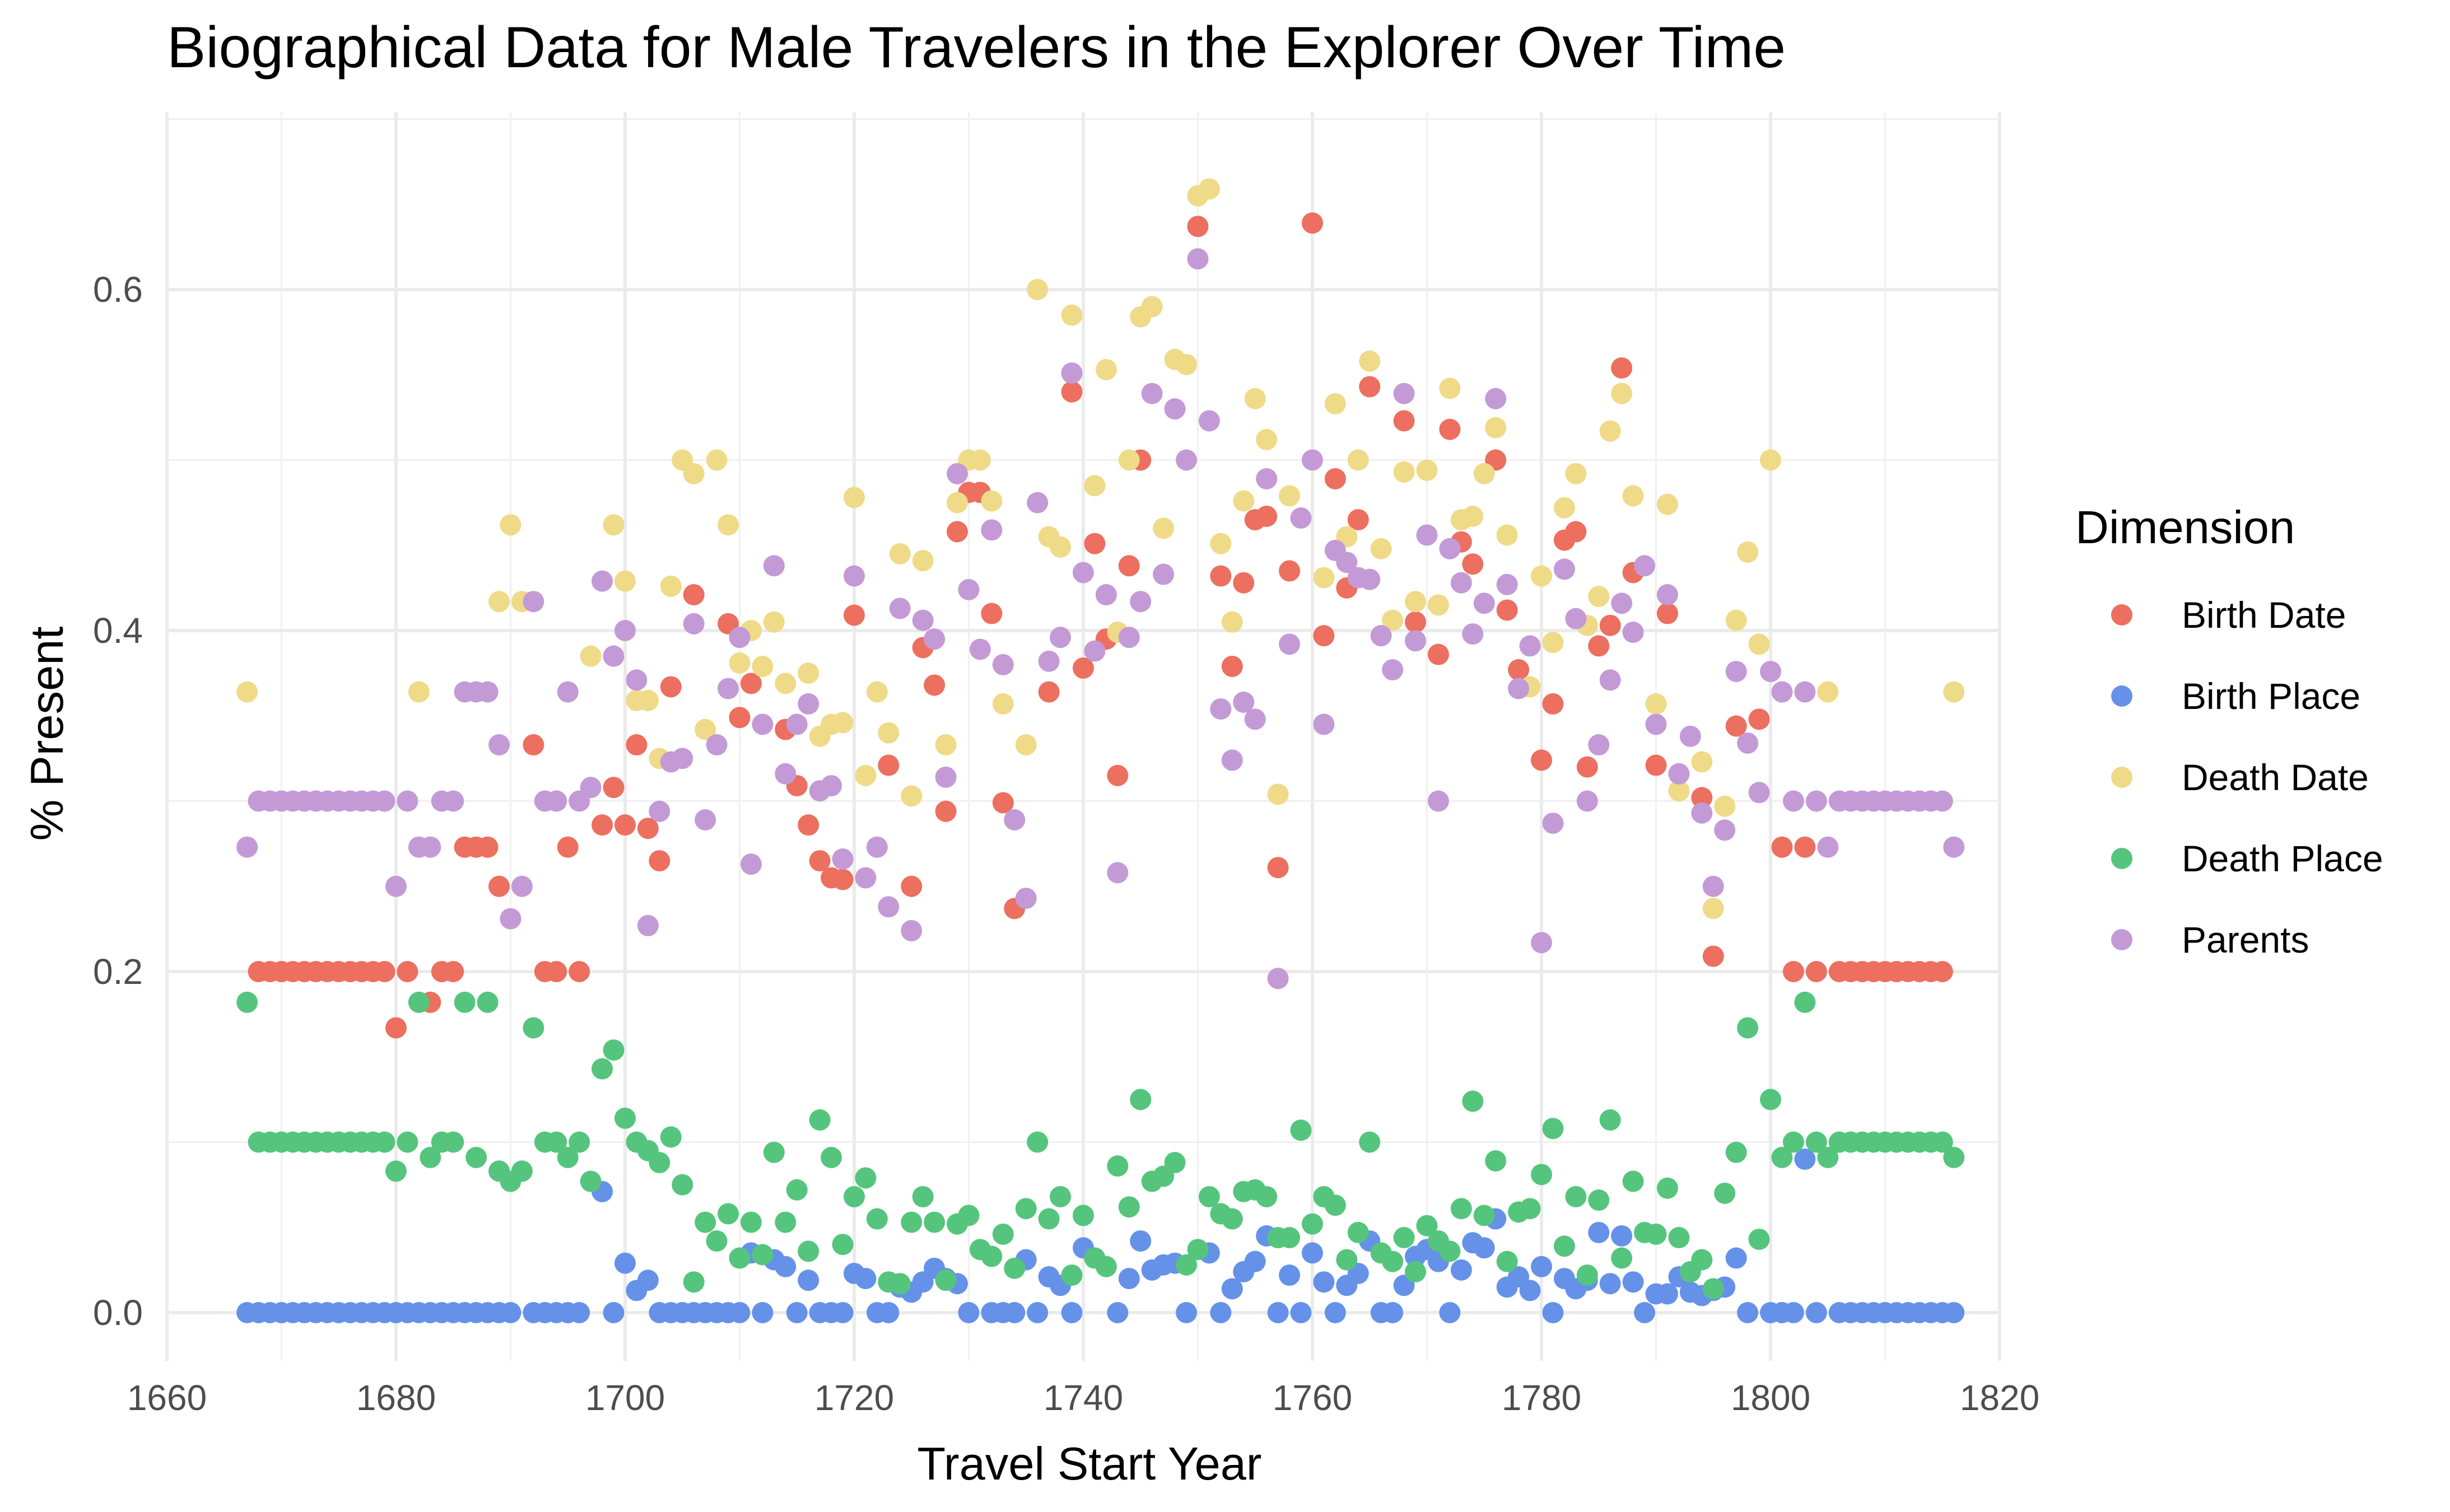  Describe the element at coordinates (118, 801) in the screenshot. I see `y-axis-ticks: 0.0 0.2 0.4 0.6` at that location.